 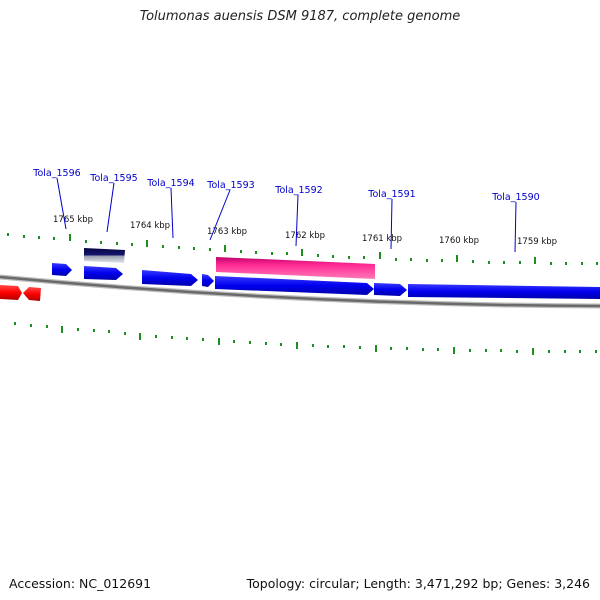 What do you see at coordinates (305, 338) in the screenshot?
I see `inner-tick-track` at bounding box center [305, 338].